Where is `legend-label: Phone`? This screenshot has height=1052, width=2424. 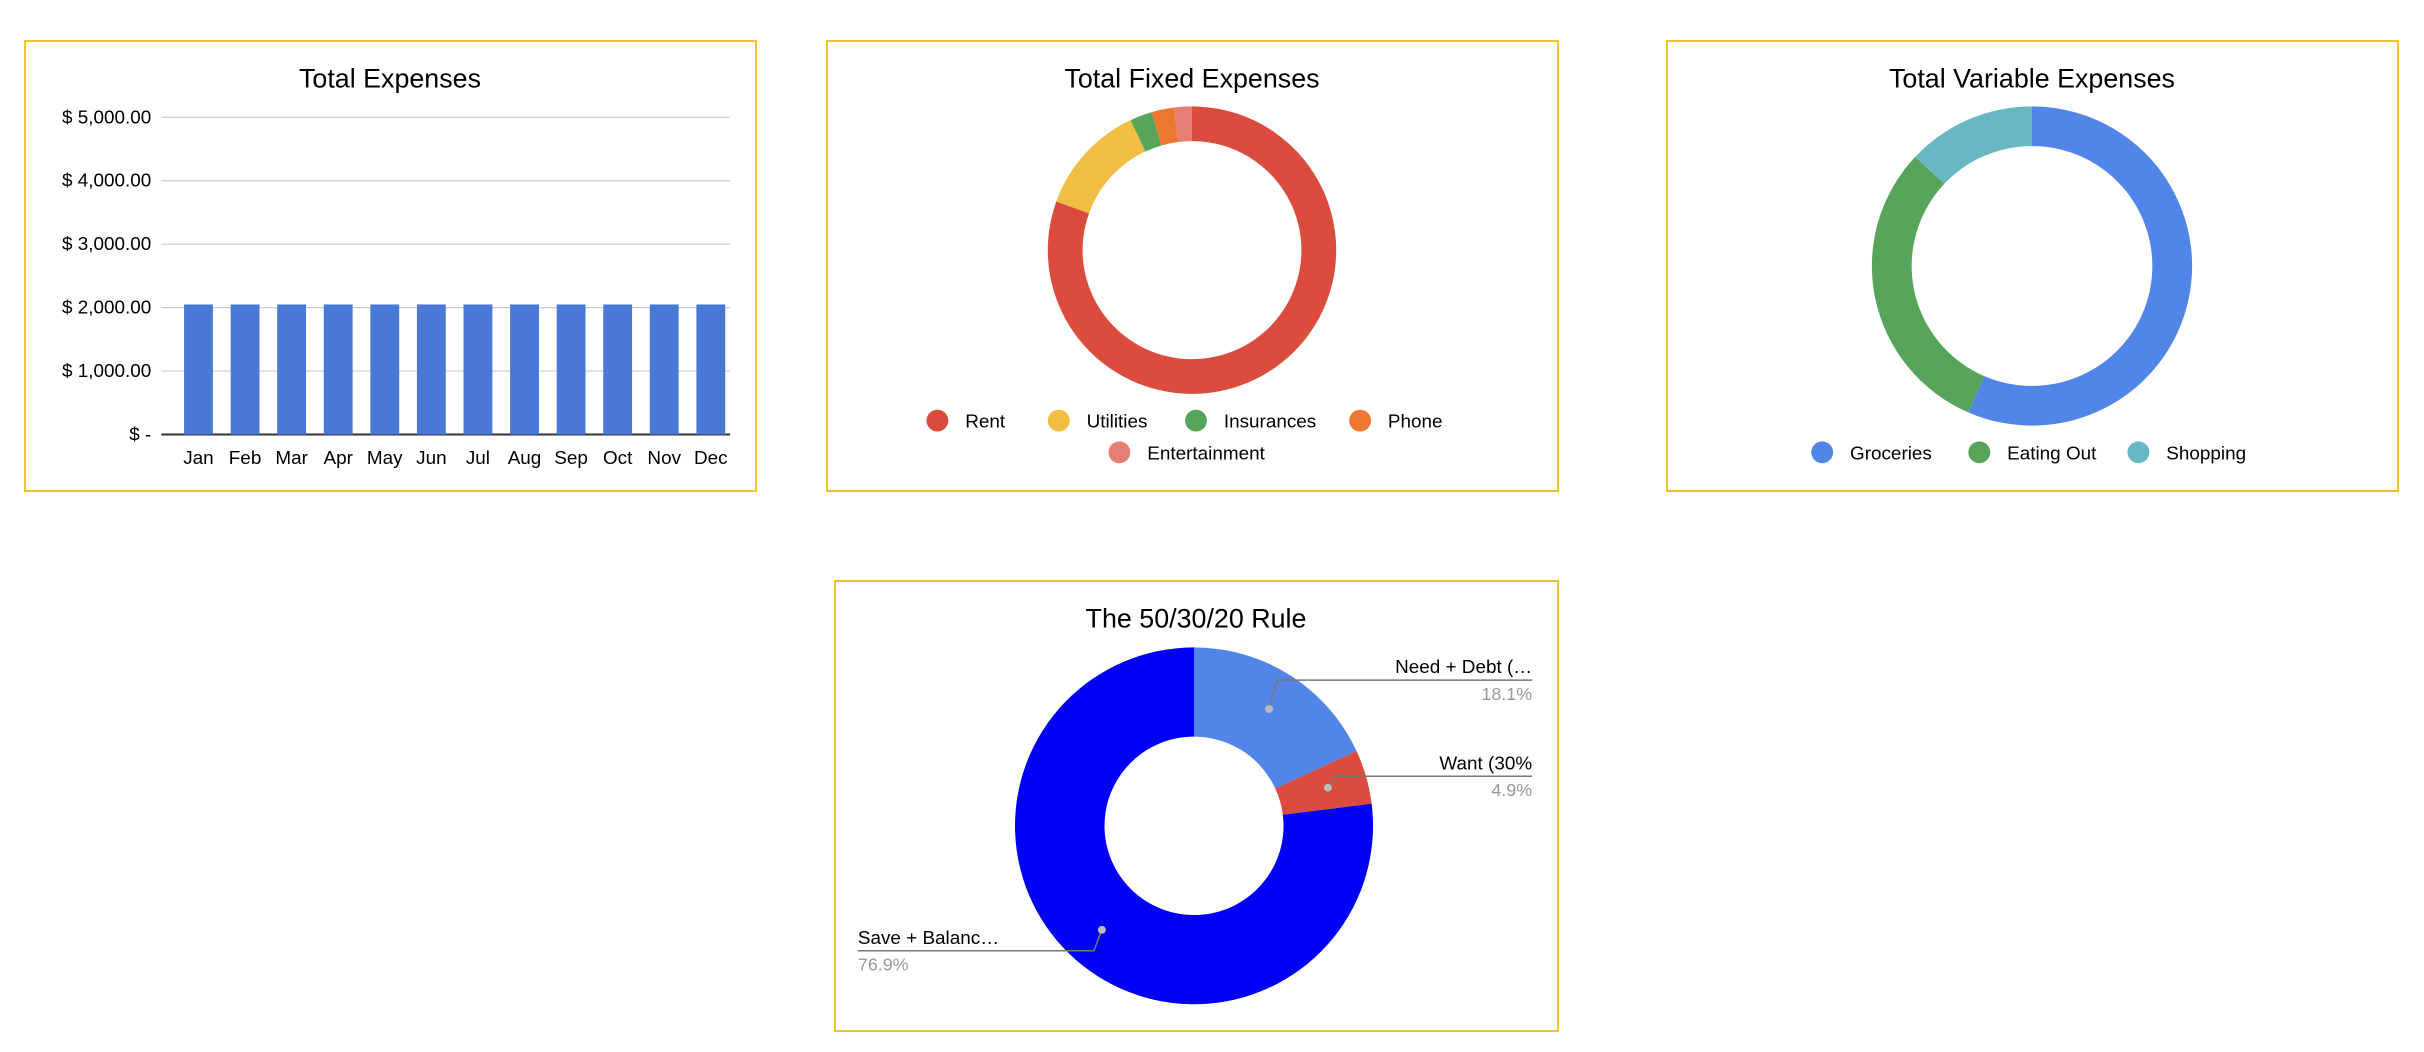 legend-label: Phone is located at coordinates (1415, 421).